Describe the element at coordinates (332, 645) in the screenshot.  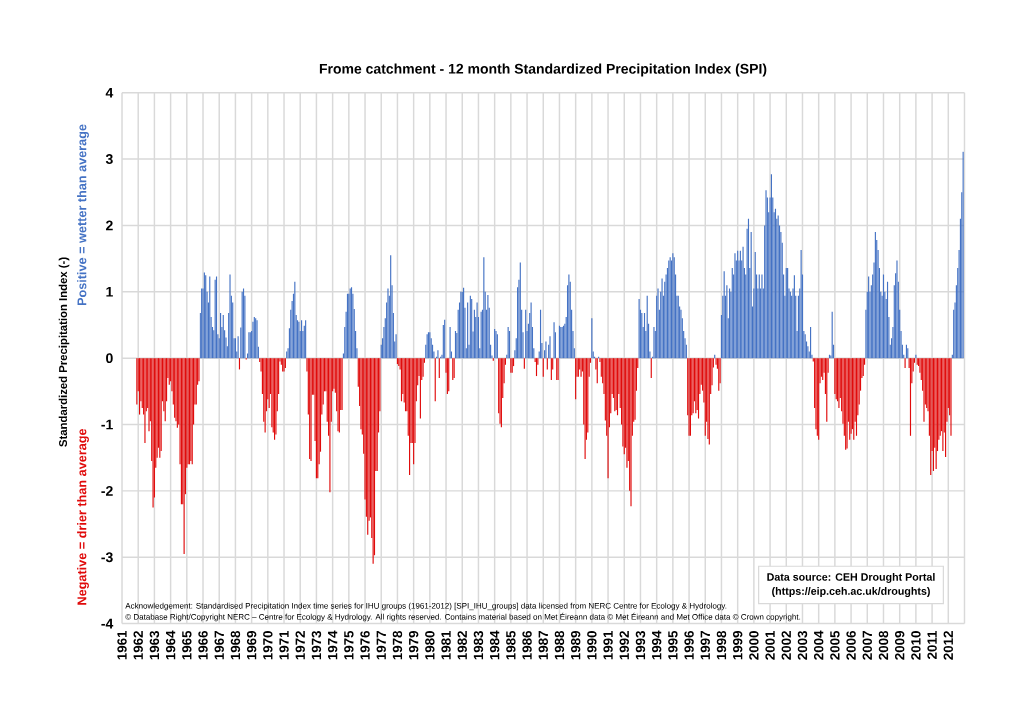
I see `x-tick-label: 1974` at that location.